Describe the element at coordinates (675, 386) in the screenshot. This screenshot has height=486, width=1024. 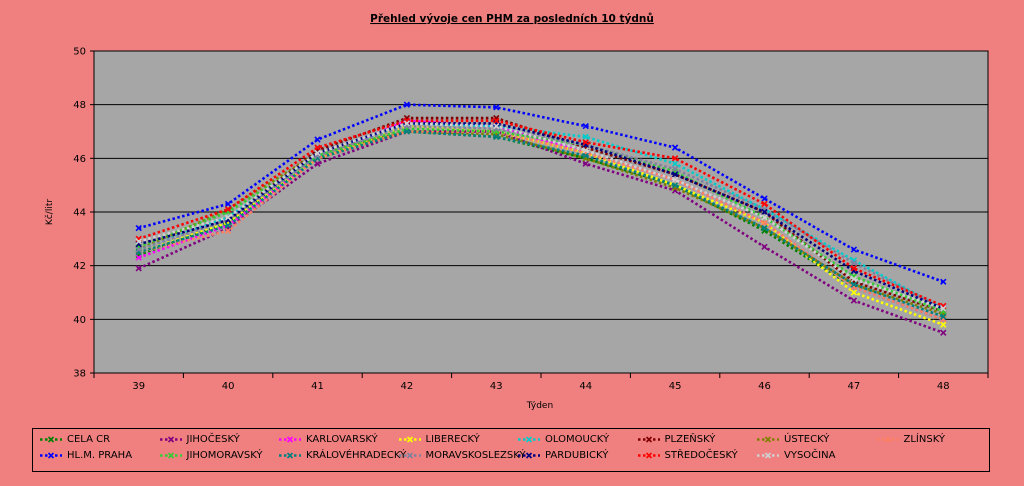
I see `x-tick-label: 45` at that location.